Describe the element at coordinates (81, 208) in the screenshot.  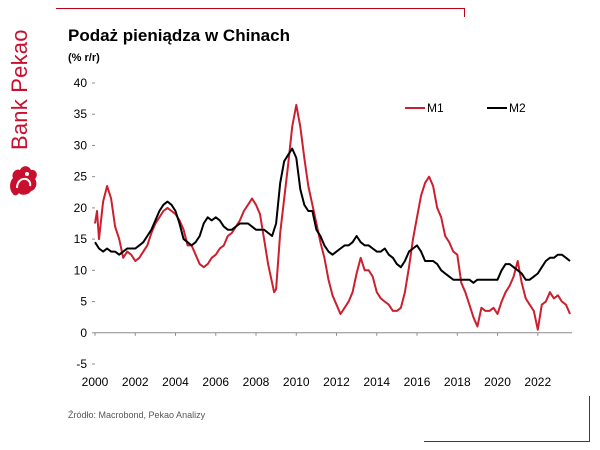
I see `y-tick-label: 20` at that location.